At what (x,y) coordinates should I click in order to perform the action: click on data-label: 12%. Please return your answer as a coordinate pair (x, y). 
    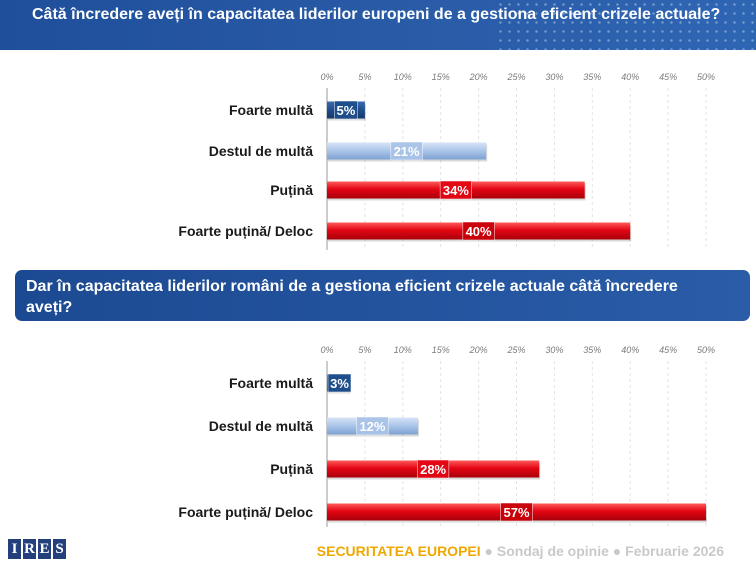
    Looking at the image, I should click on (372, 426).